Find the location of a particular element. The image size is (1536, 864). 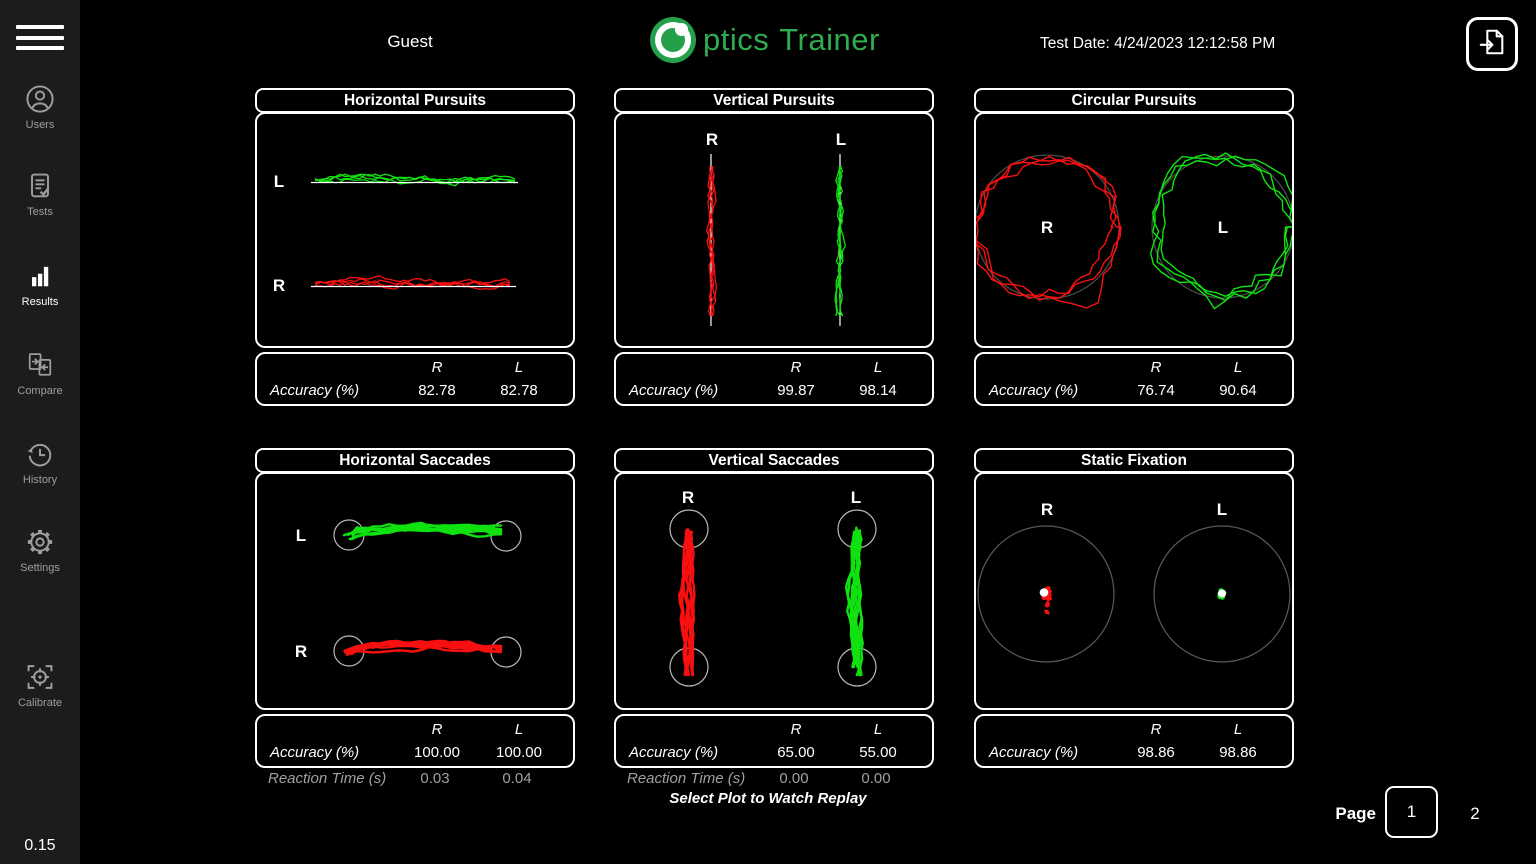

replay-hint-text: Select Plot to Watch Replay is located at coordinates (768, 798).